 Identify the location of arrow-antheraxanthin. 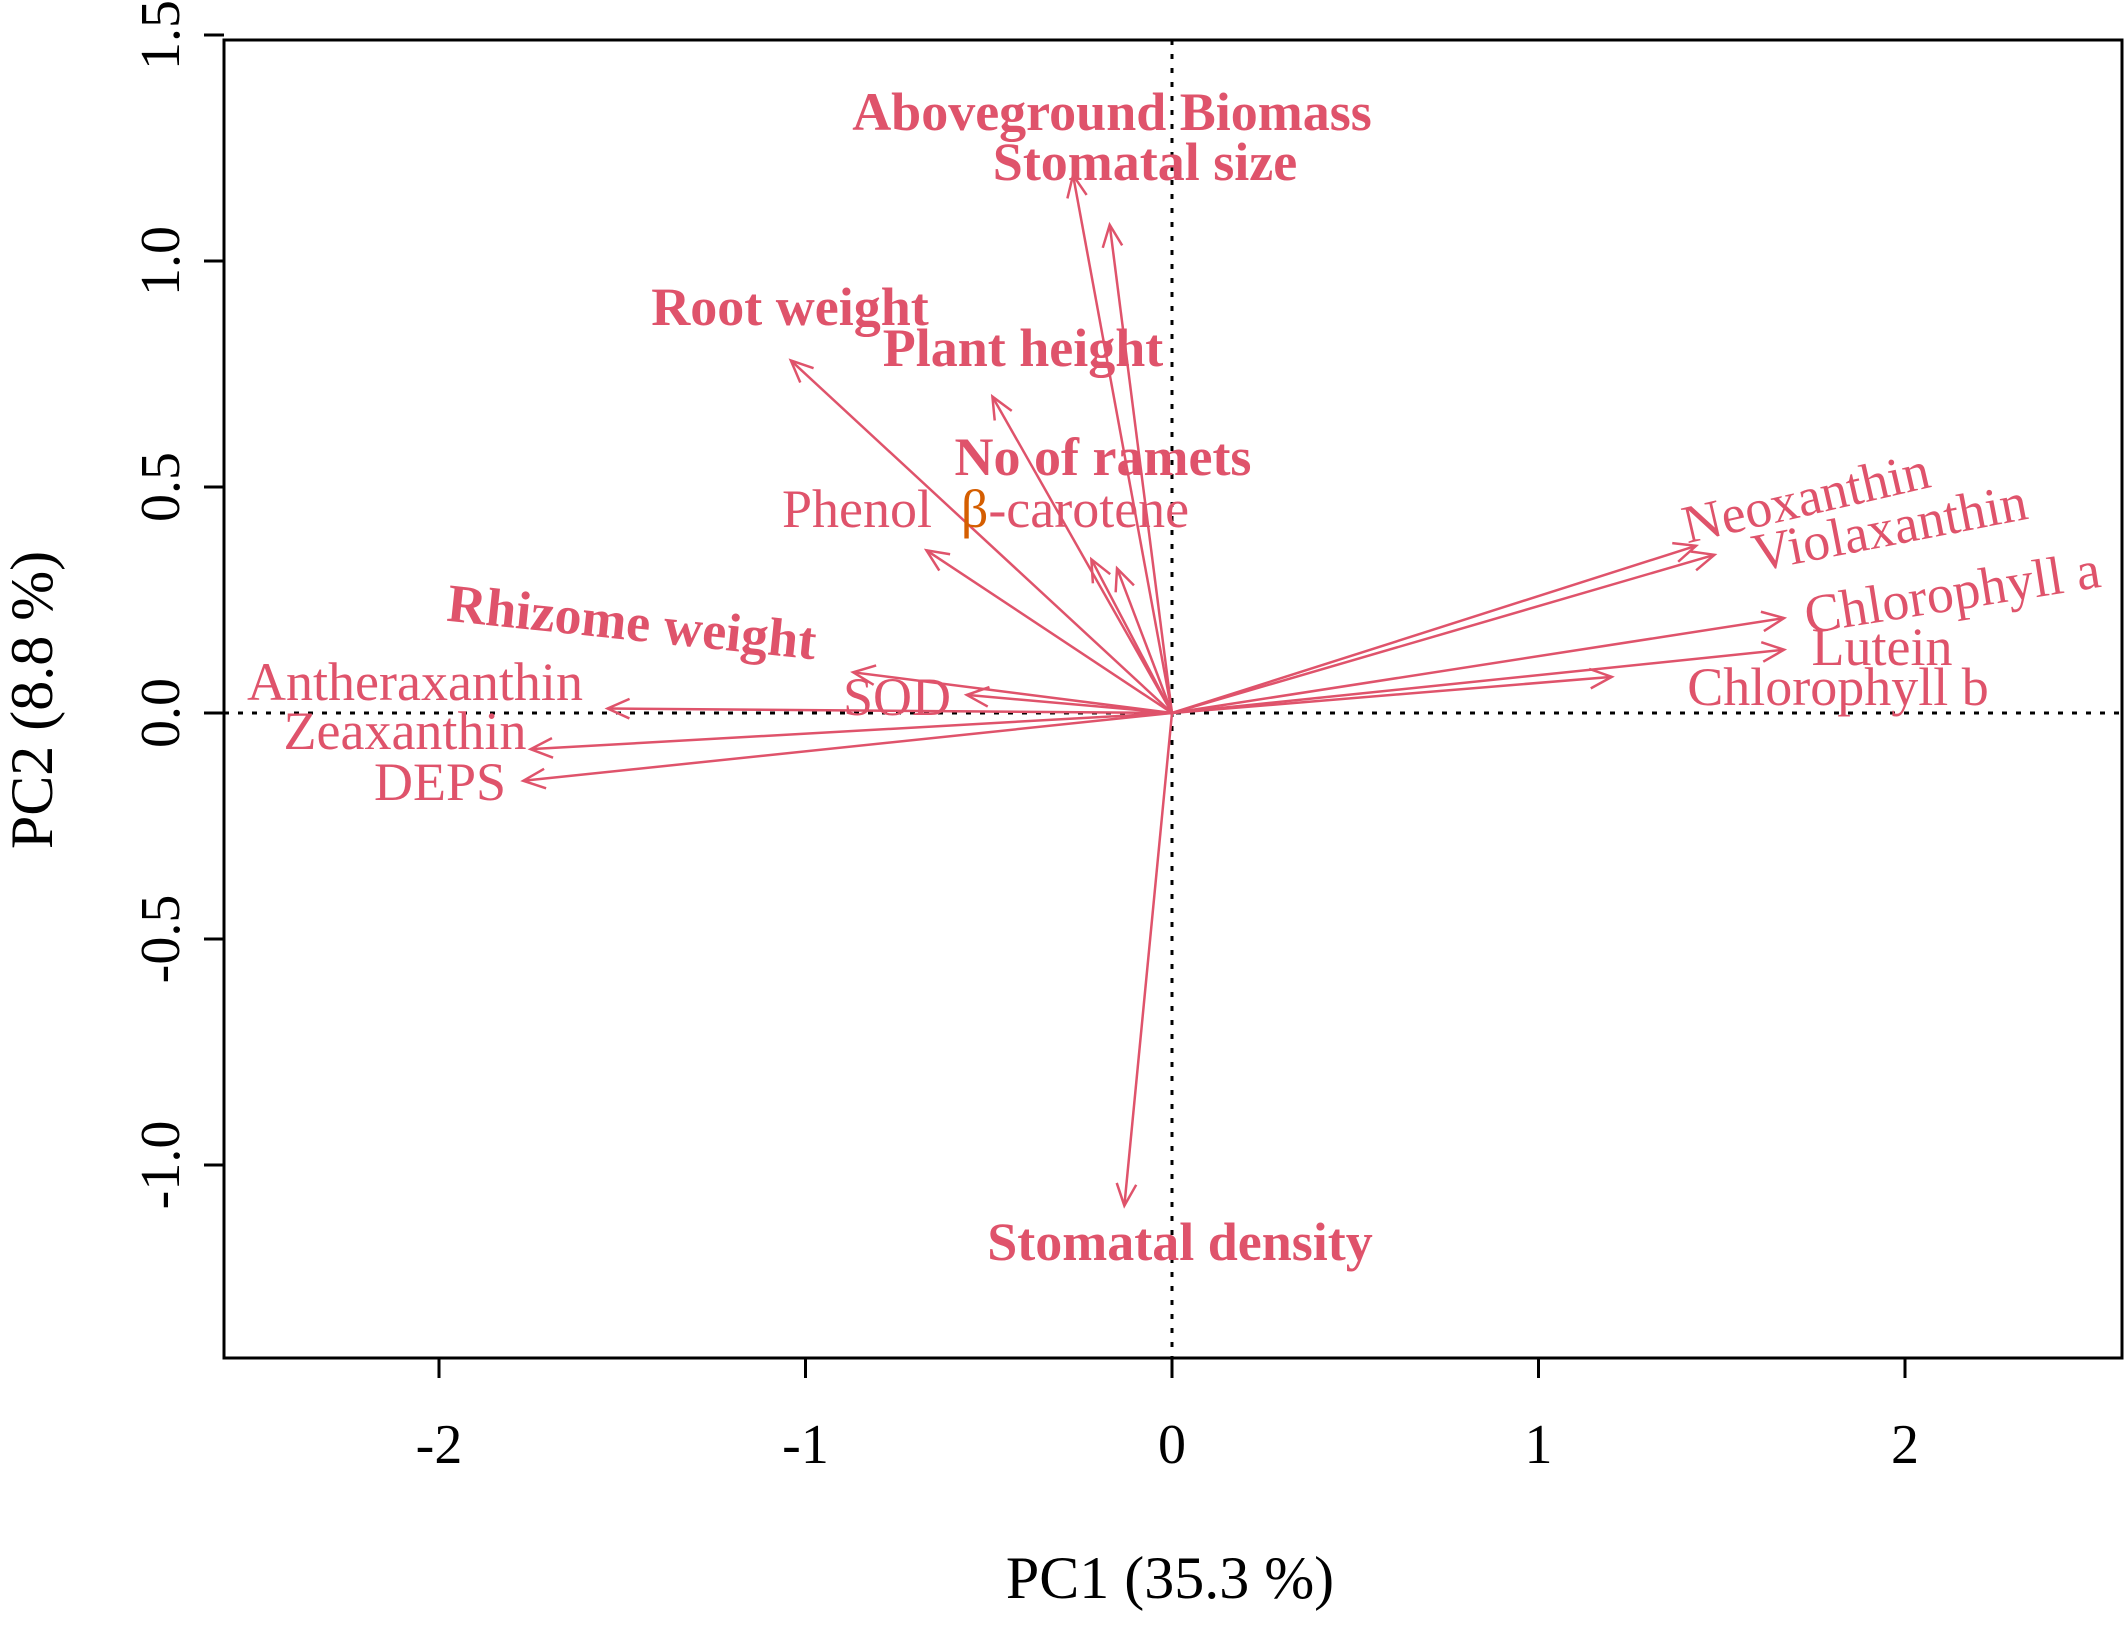
(888, 708).